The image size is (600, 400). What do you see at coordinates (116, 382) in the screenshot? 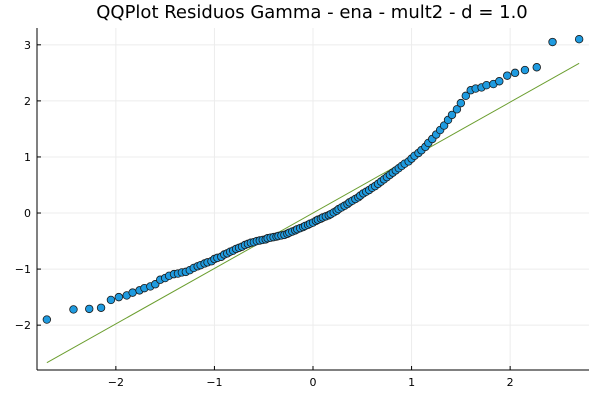
I see `x-tick-label: −2` at bounding box center [116, 382].